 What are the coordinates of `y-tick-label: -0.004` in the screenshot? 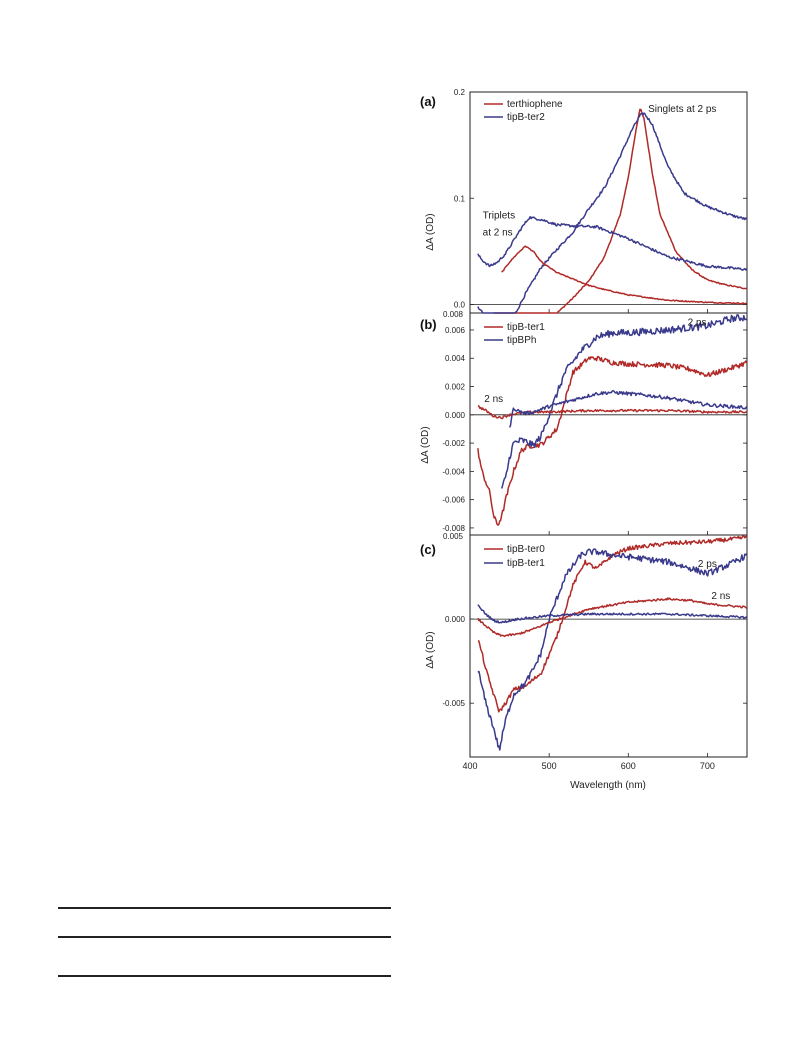 It's located at (453, 471).